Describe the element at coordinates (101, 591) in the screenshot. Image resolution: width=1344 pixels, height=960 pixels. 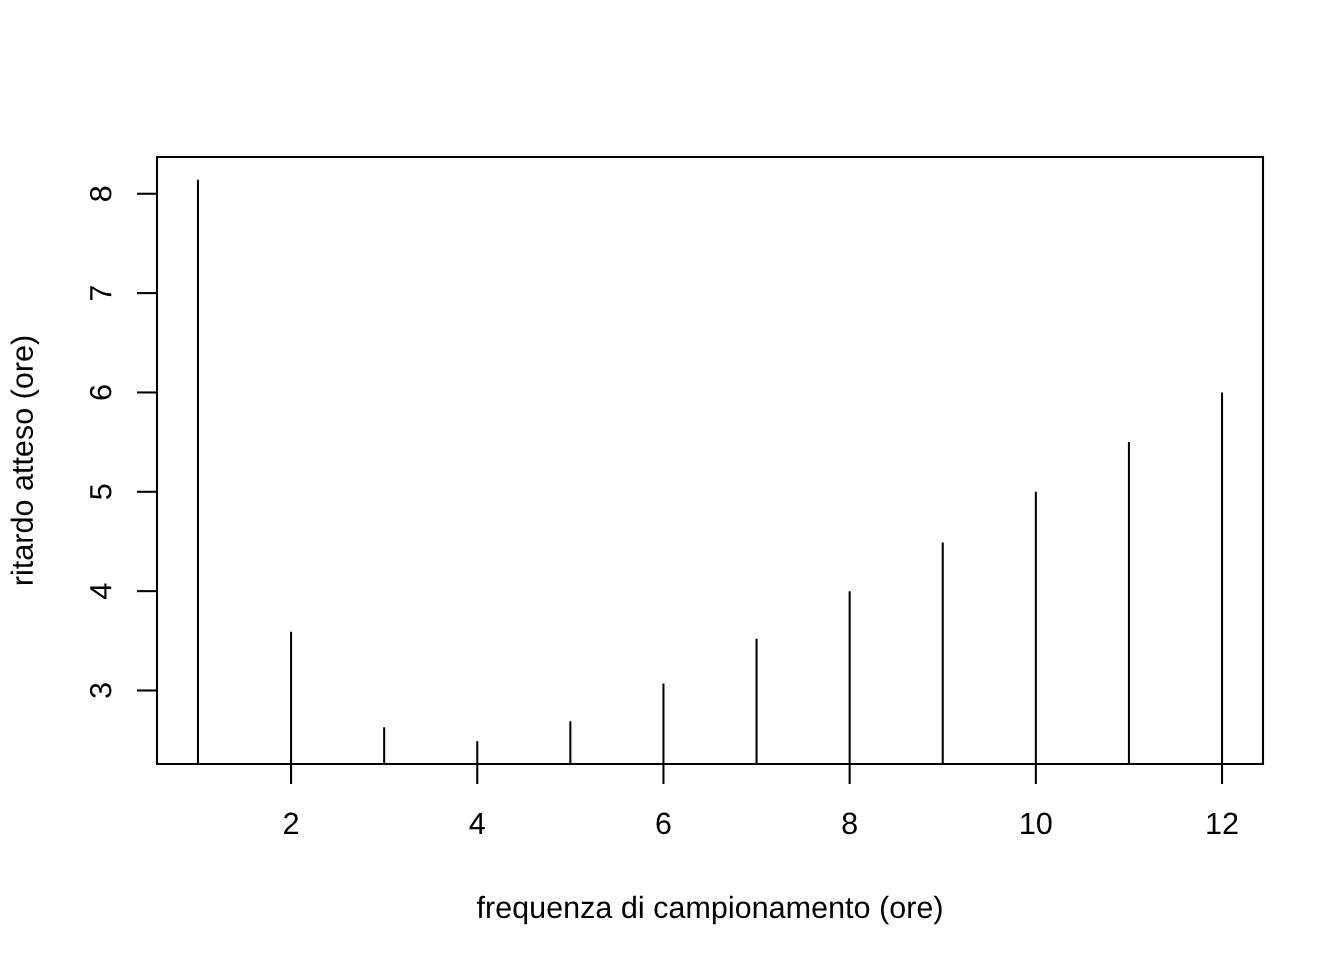
I see `y-tick-label: 4` at that location.